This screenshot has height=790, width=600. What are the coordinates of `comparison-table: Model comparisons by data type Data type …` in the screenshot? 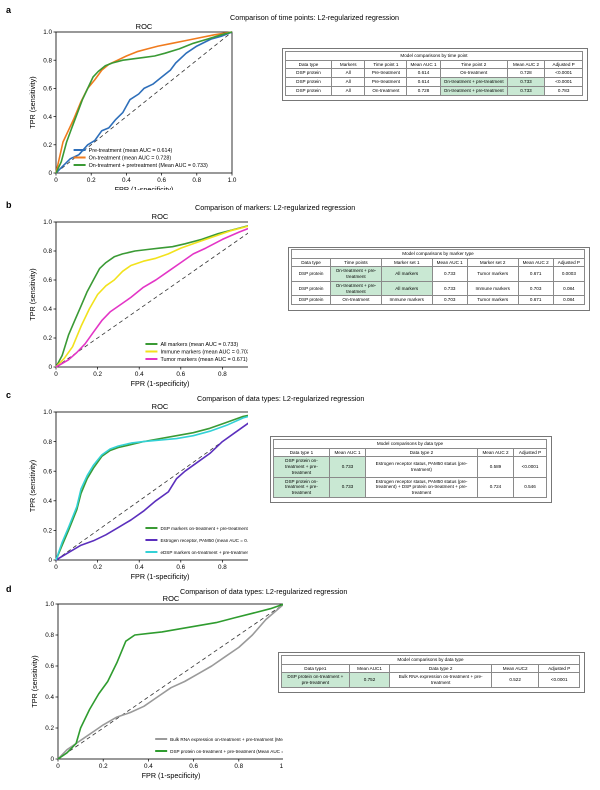 It's located at (410, 468).